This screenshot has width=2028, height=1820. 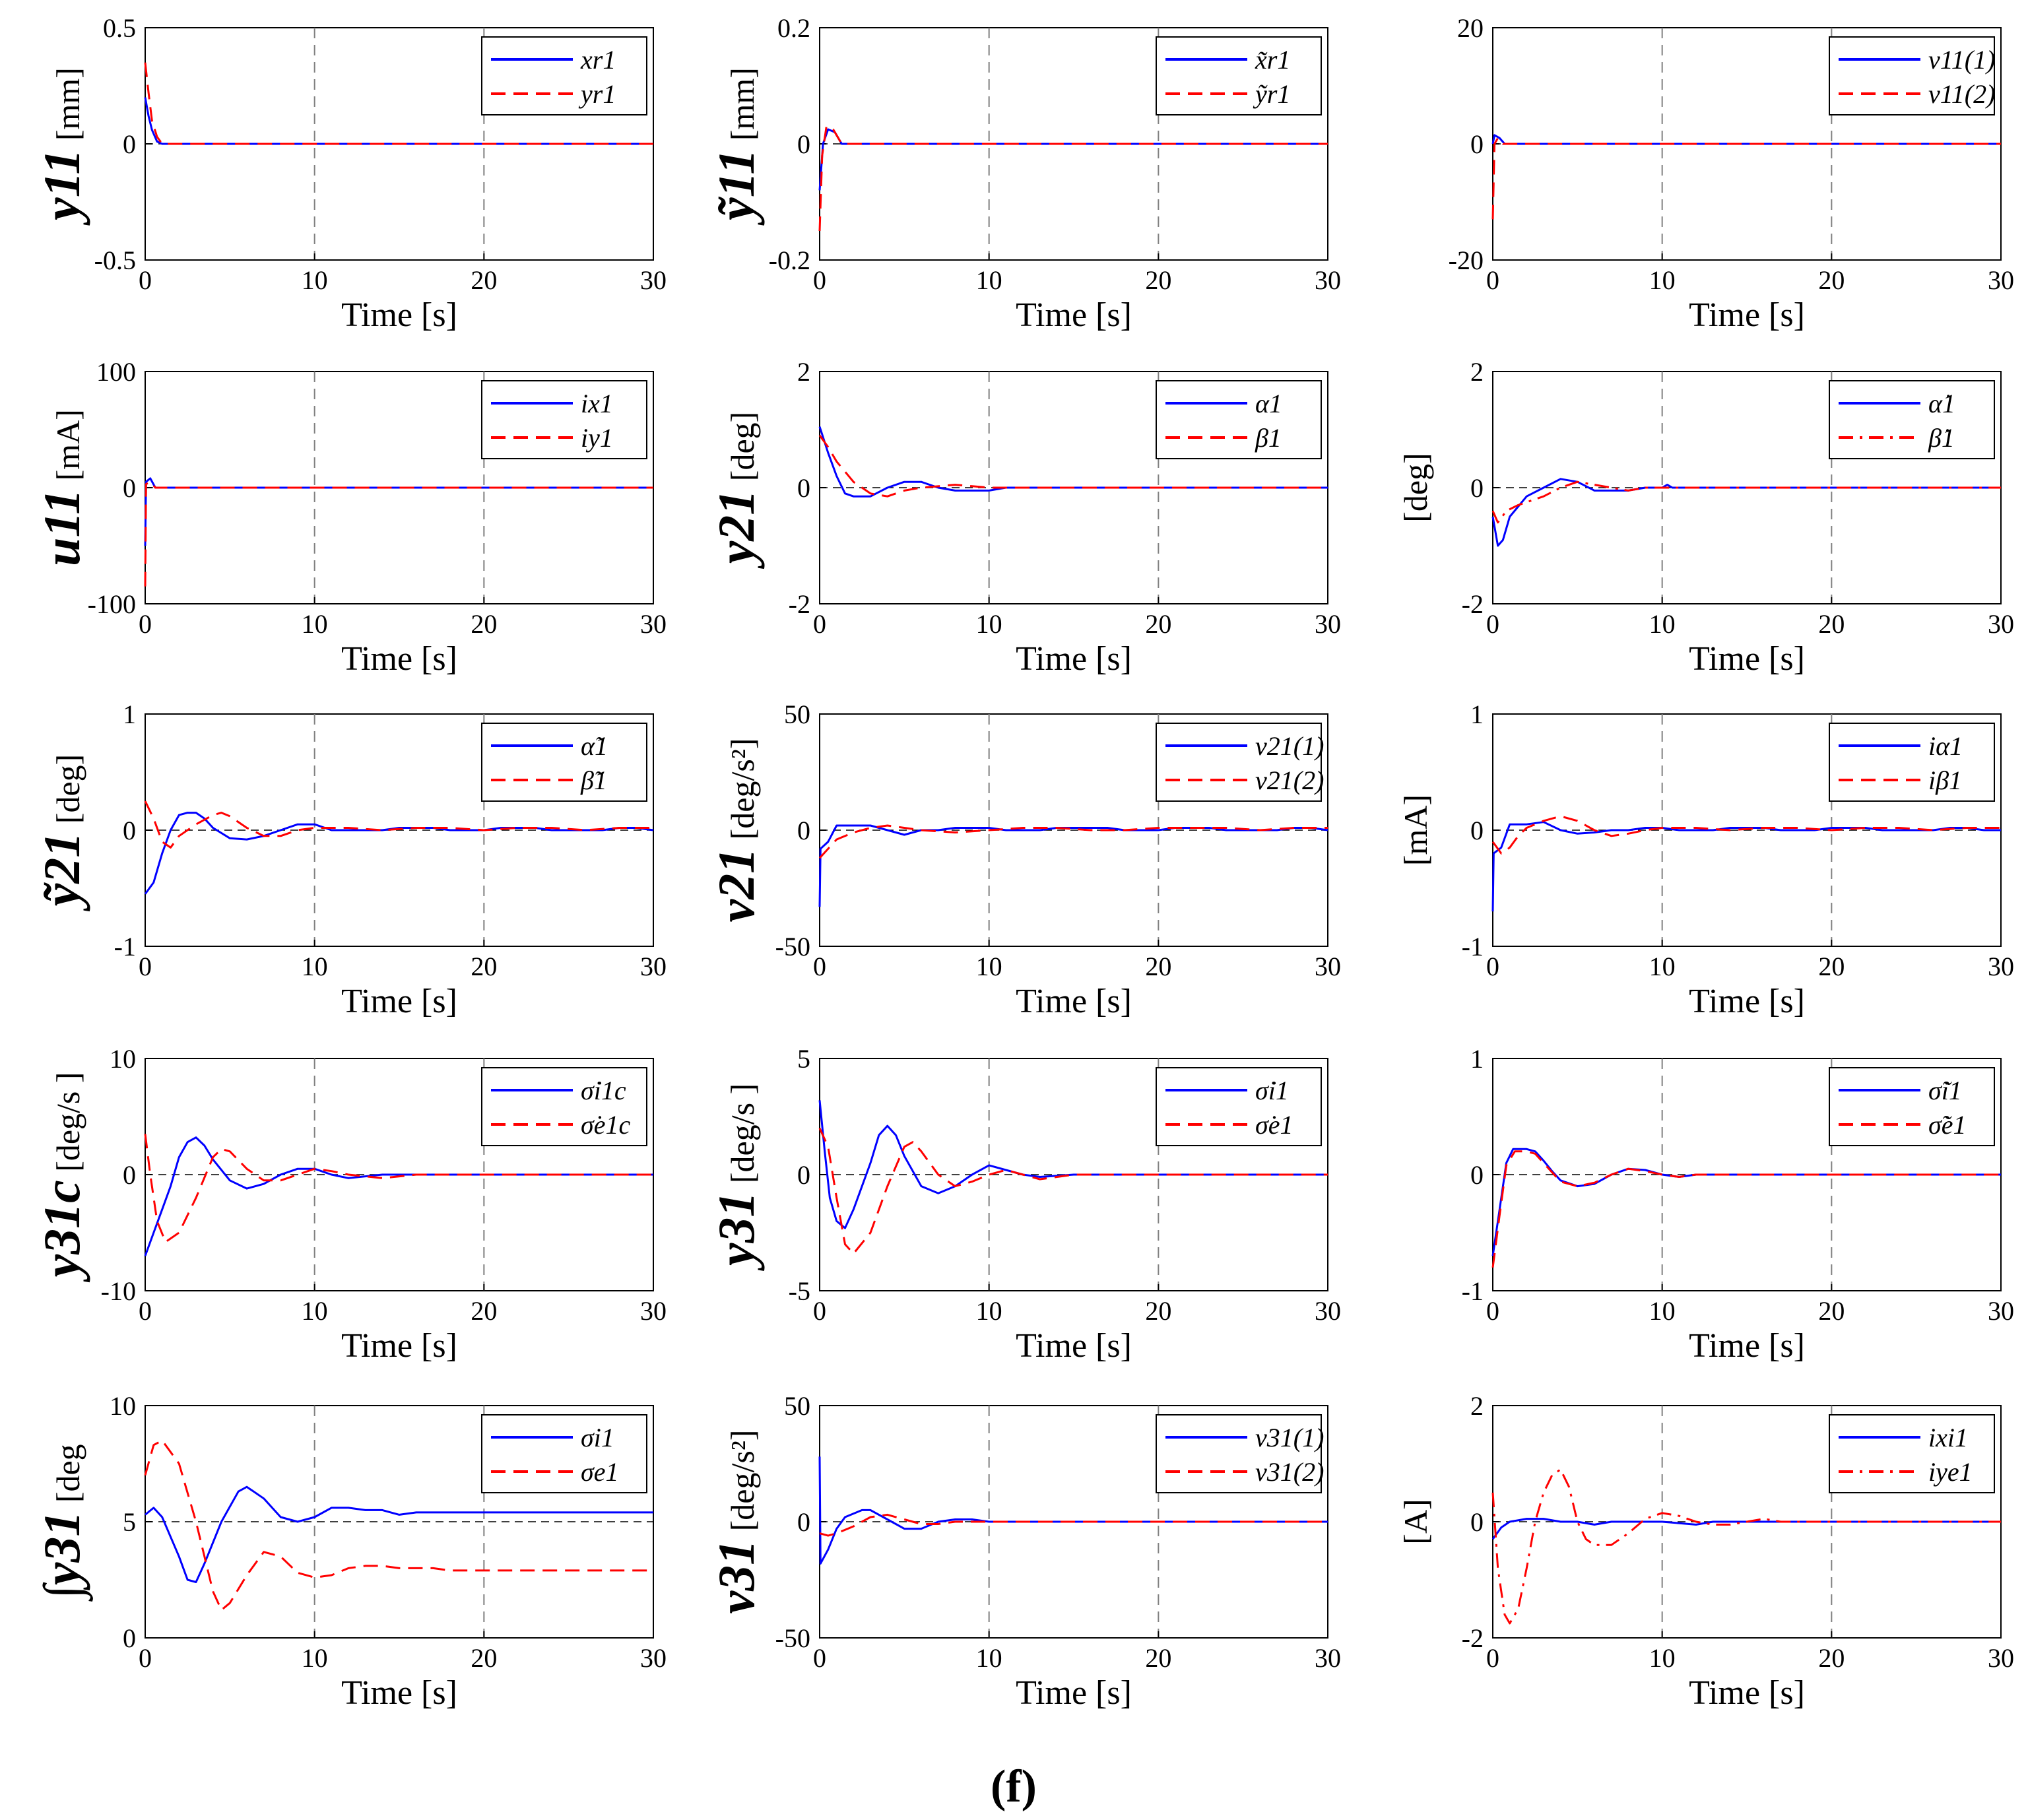 What do you see at coordinates (1466, 260) in the screenshot?
I see `y-tick-label: -20` at bounding box center [1466, 260].